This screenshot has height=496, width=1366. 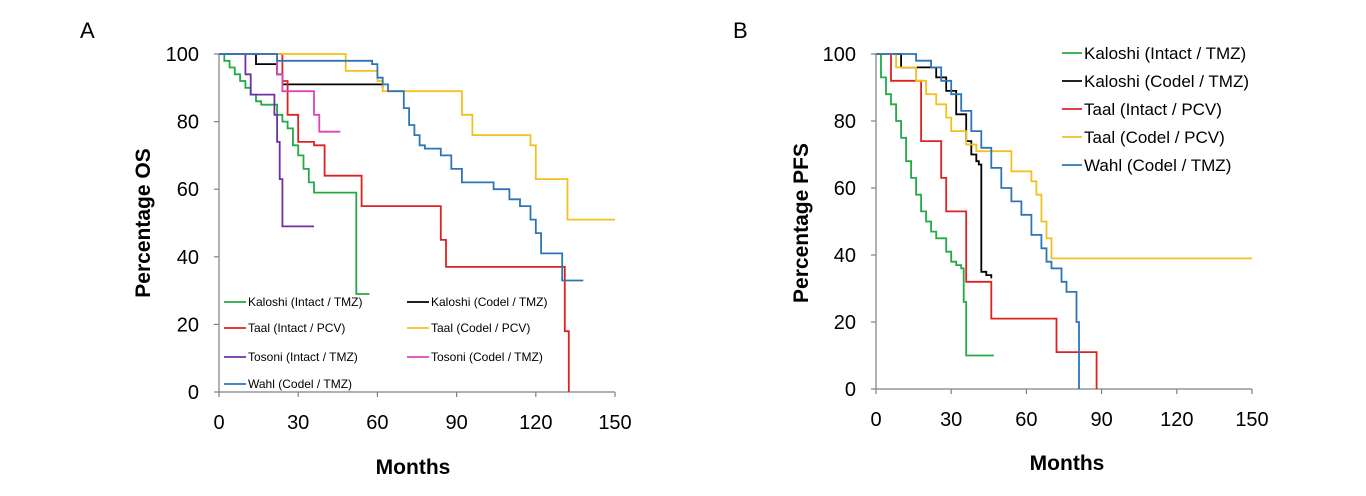 I want to click on y-axis-title: Percentage OS, so click(x=143, y=222).